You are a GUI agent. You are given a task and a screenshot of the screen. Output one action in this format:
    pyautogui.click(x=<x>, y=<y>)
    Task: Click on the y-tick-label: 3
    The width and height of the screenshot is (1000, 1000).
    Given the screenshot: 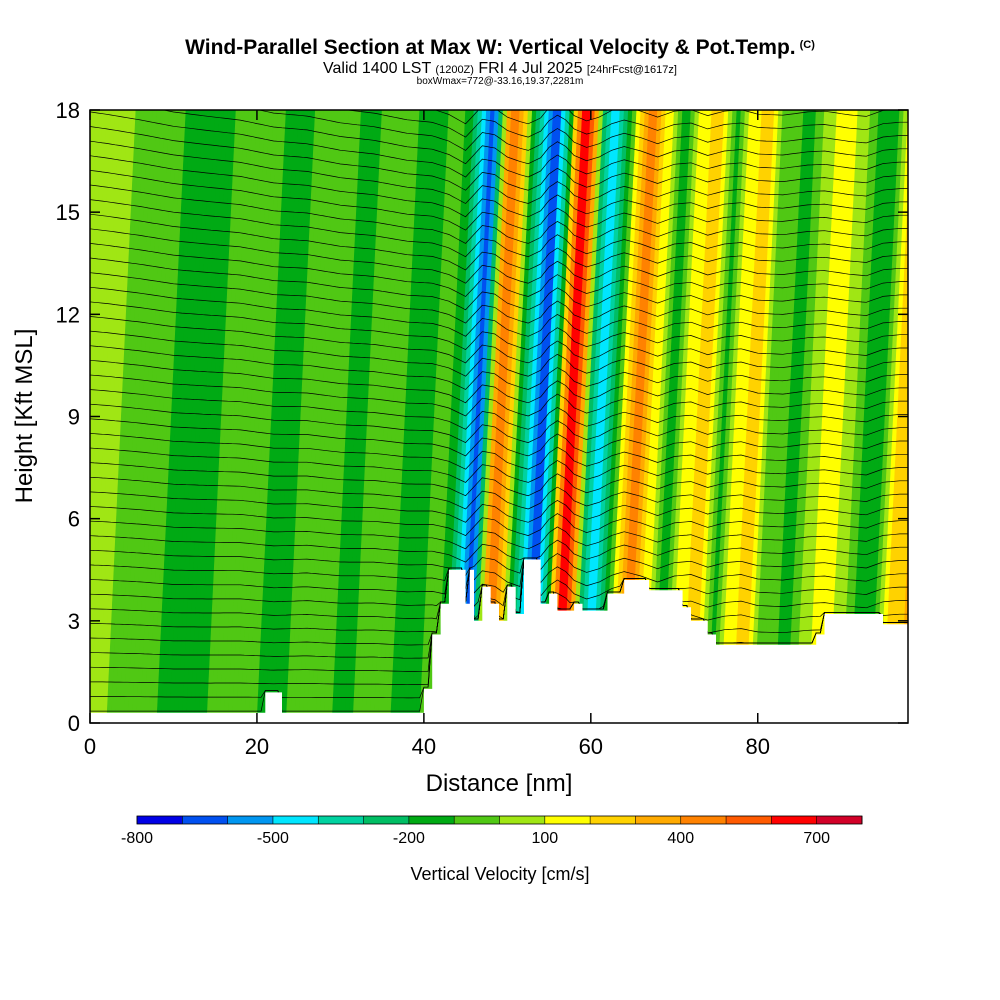 What is the action you would take?
    pyautogui.click(x=74, y=621)
    